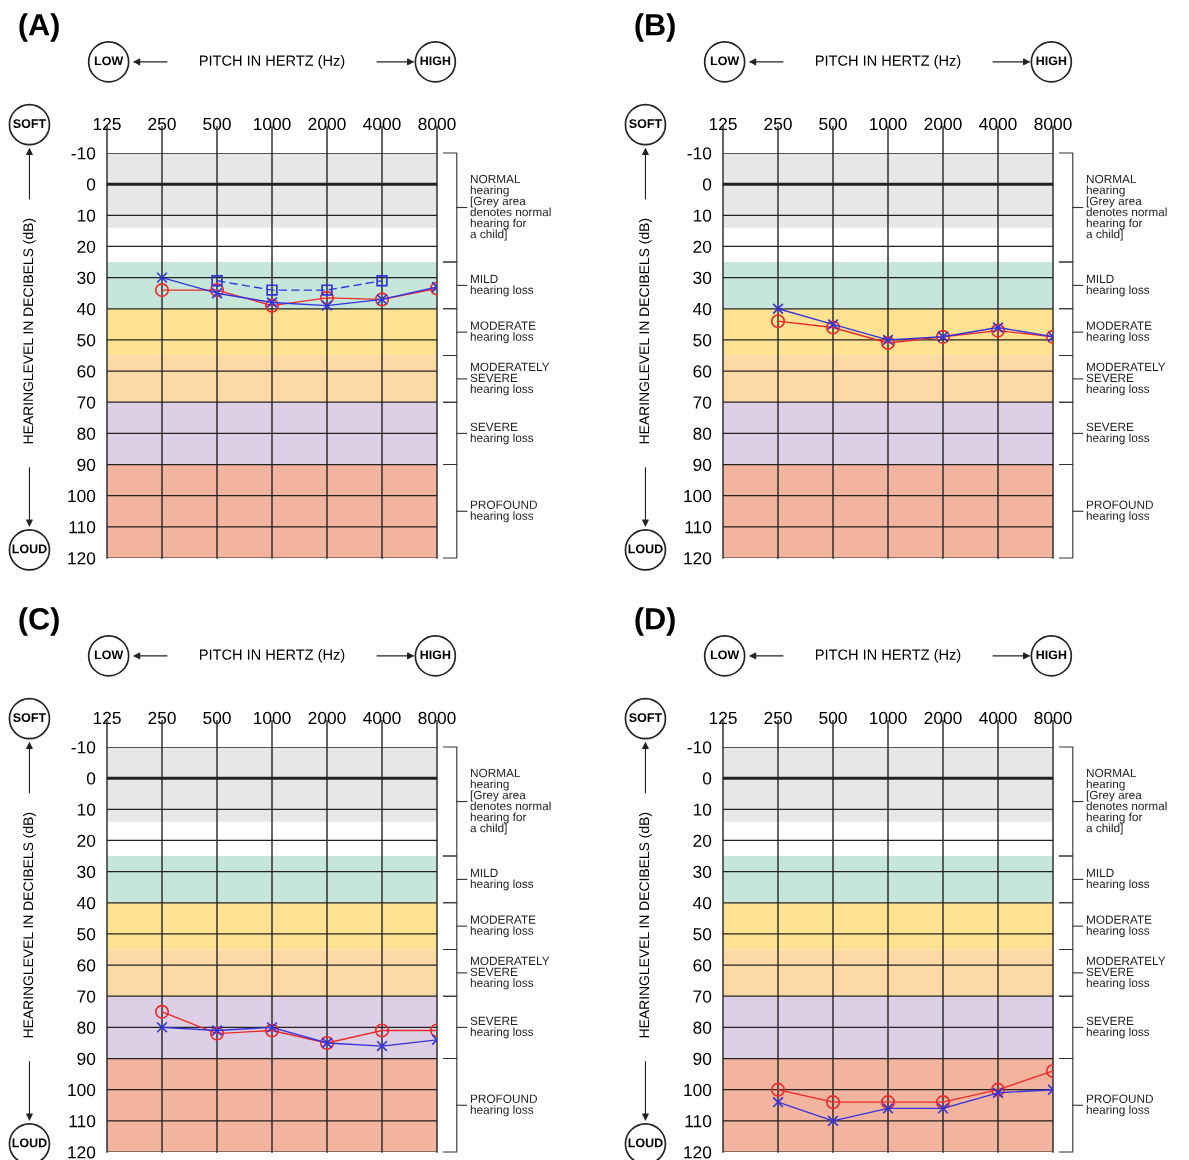  I want to click on chart-title: (B), so click(655, 27).